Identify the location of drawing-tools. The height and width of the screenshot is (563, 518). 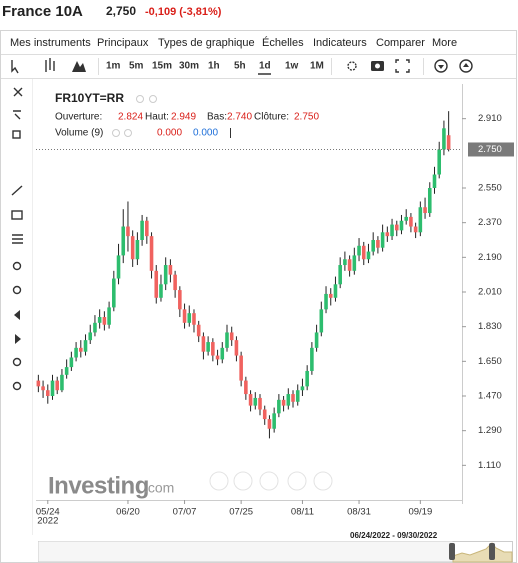
(17, 239).